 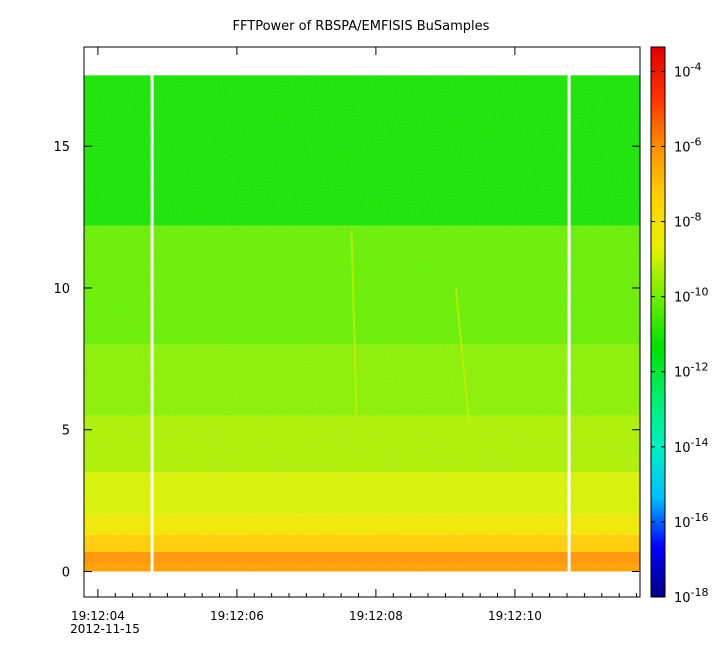 What do you see at coordinates (688, 221) in the screenshot?
I see `colorbar-tick-label: 10⁻⁸` at bounding box center [688, 221].